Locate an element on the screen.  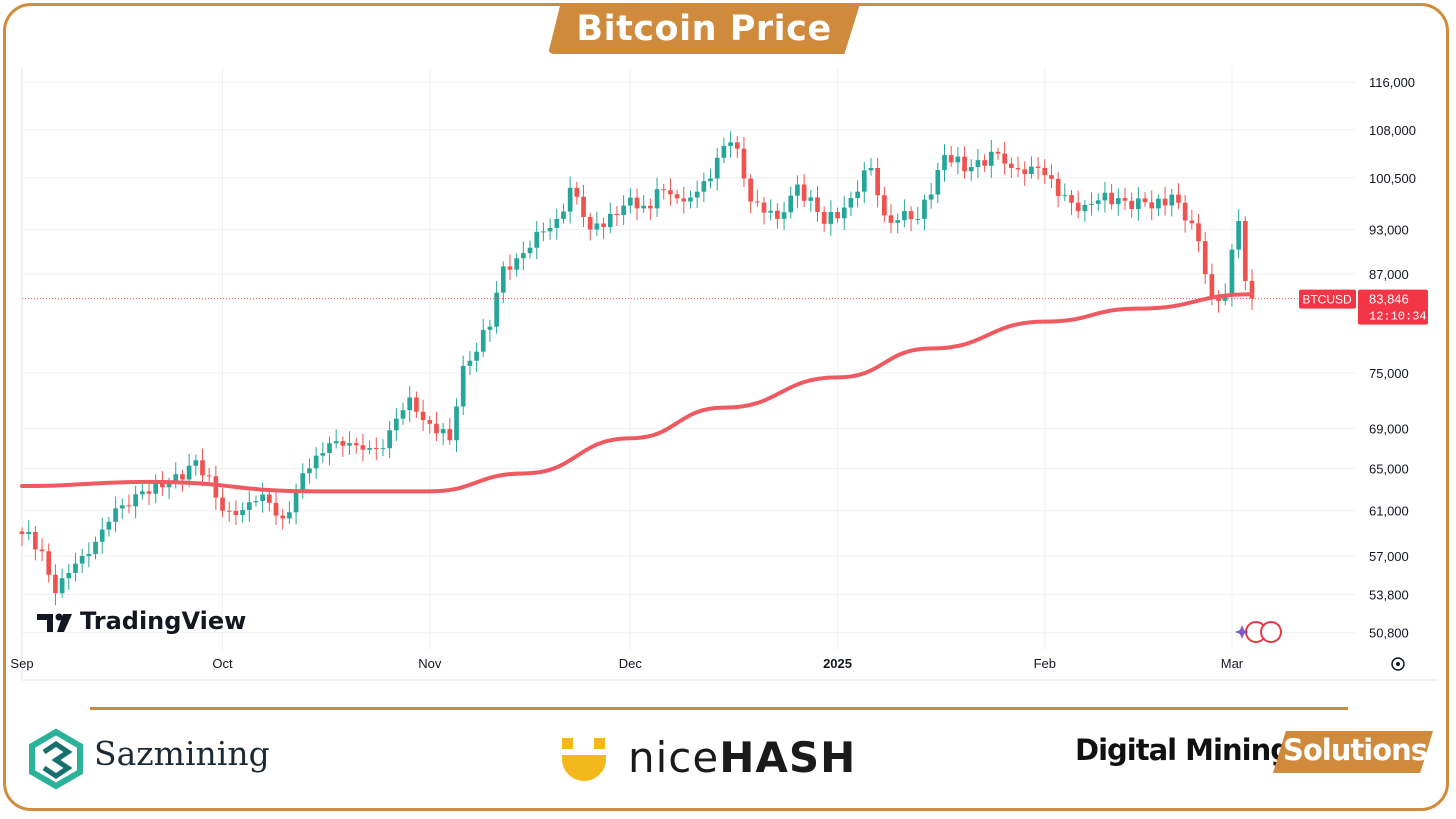
x-tick-label: Nov is located at coordinates (430, 663).